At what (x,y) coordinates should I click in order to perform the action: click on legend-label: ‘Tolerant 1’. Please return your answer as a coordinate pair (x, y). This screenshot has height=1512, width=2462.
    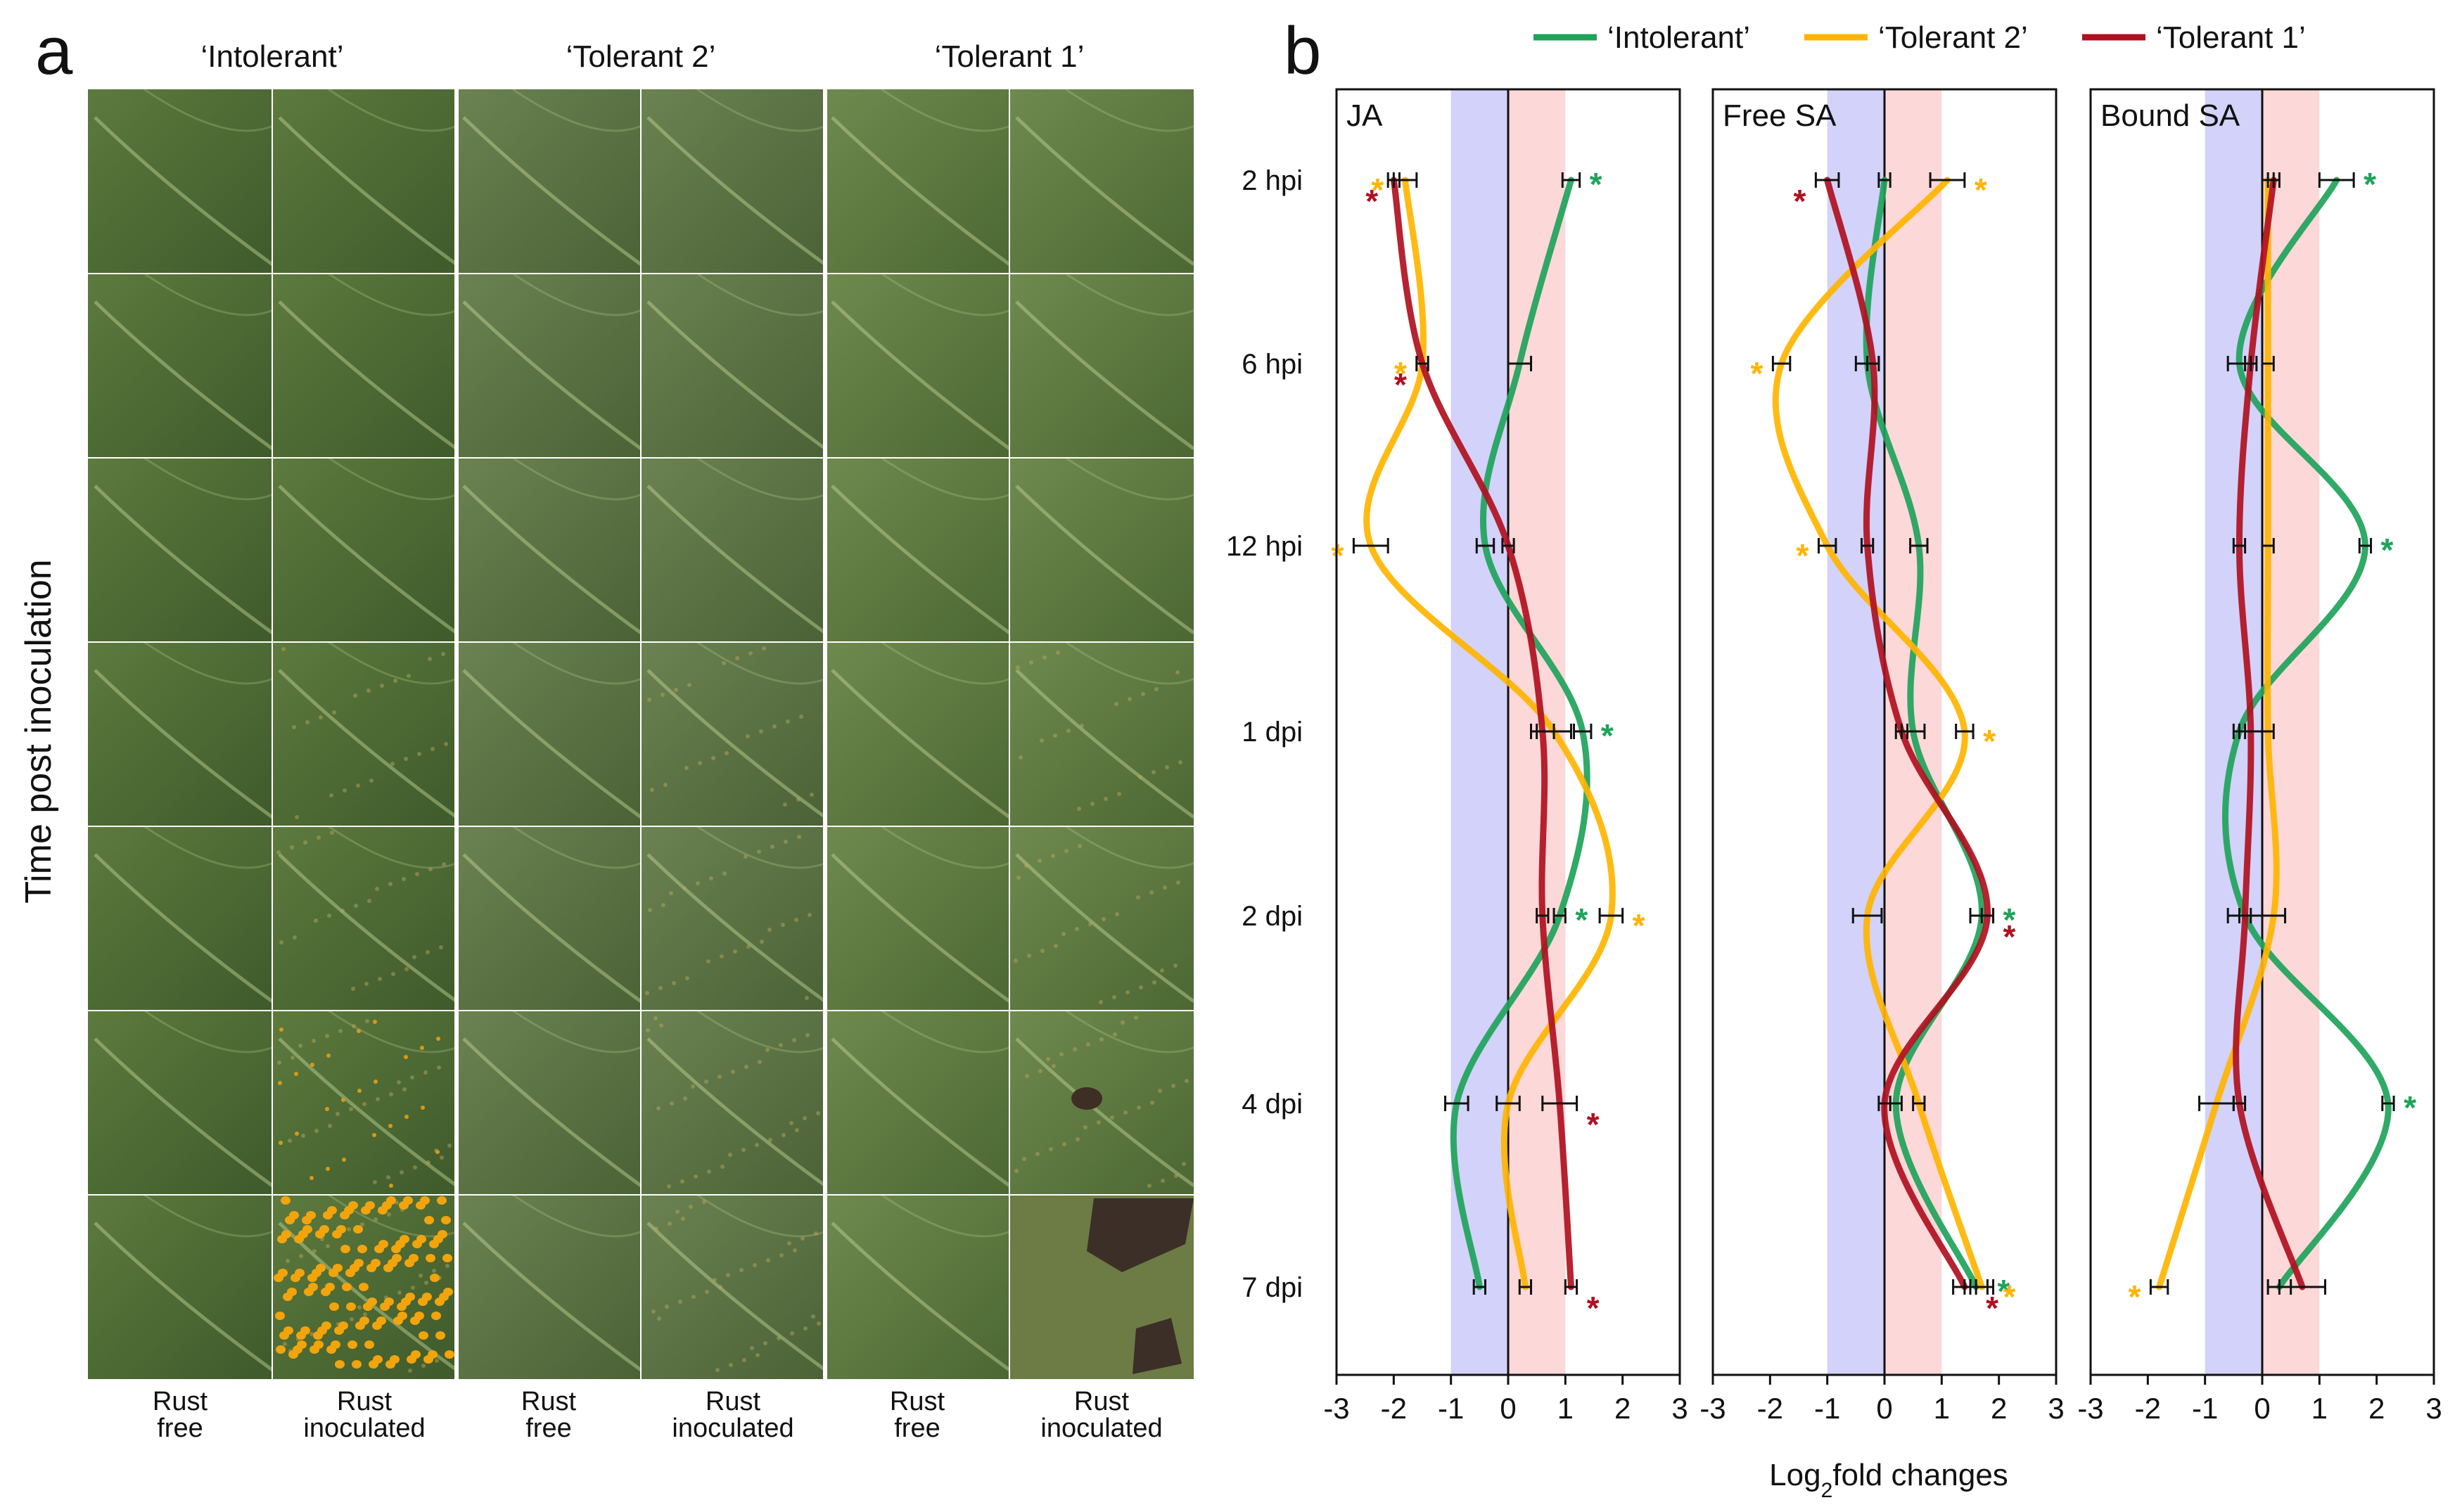
    Looking at the image, I should click on (2231, 37).